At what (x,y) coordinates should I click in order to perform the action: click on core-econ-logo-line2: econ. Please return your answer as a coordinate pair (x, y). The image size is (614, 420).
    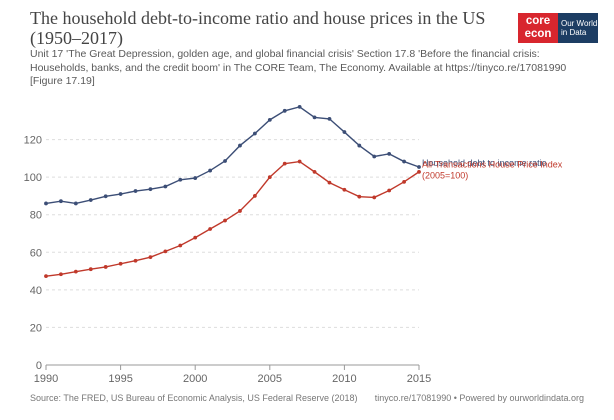
    Looking at the image, I should click on (538, 34).